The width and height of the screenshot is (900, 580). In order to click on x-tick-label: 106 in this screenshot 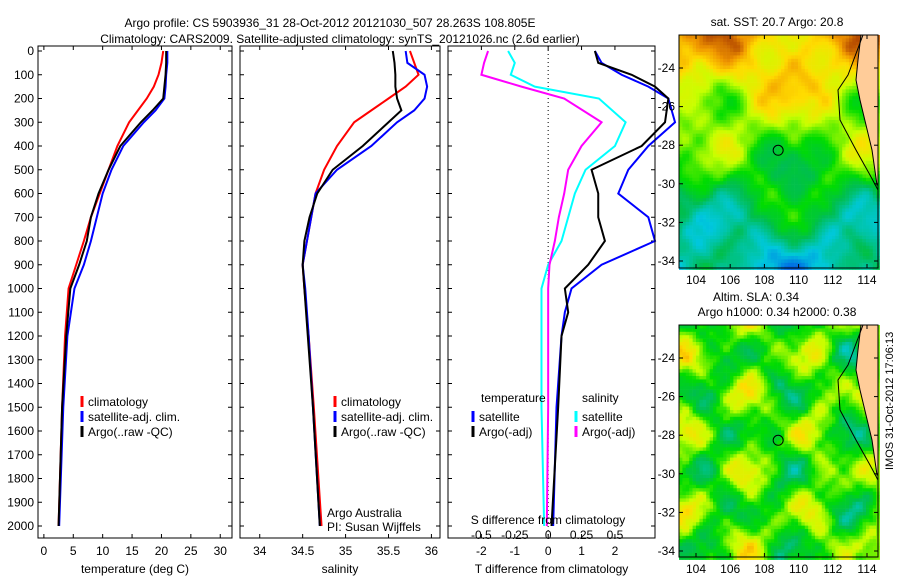, I will do `click(730, 280)`.